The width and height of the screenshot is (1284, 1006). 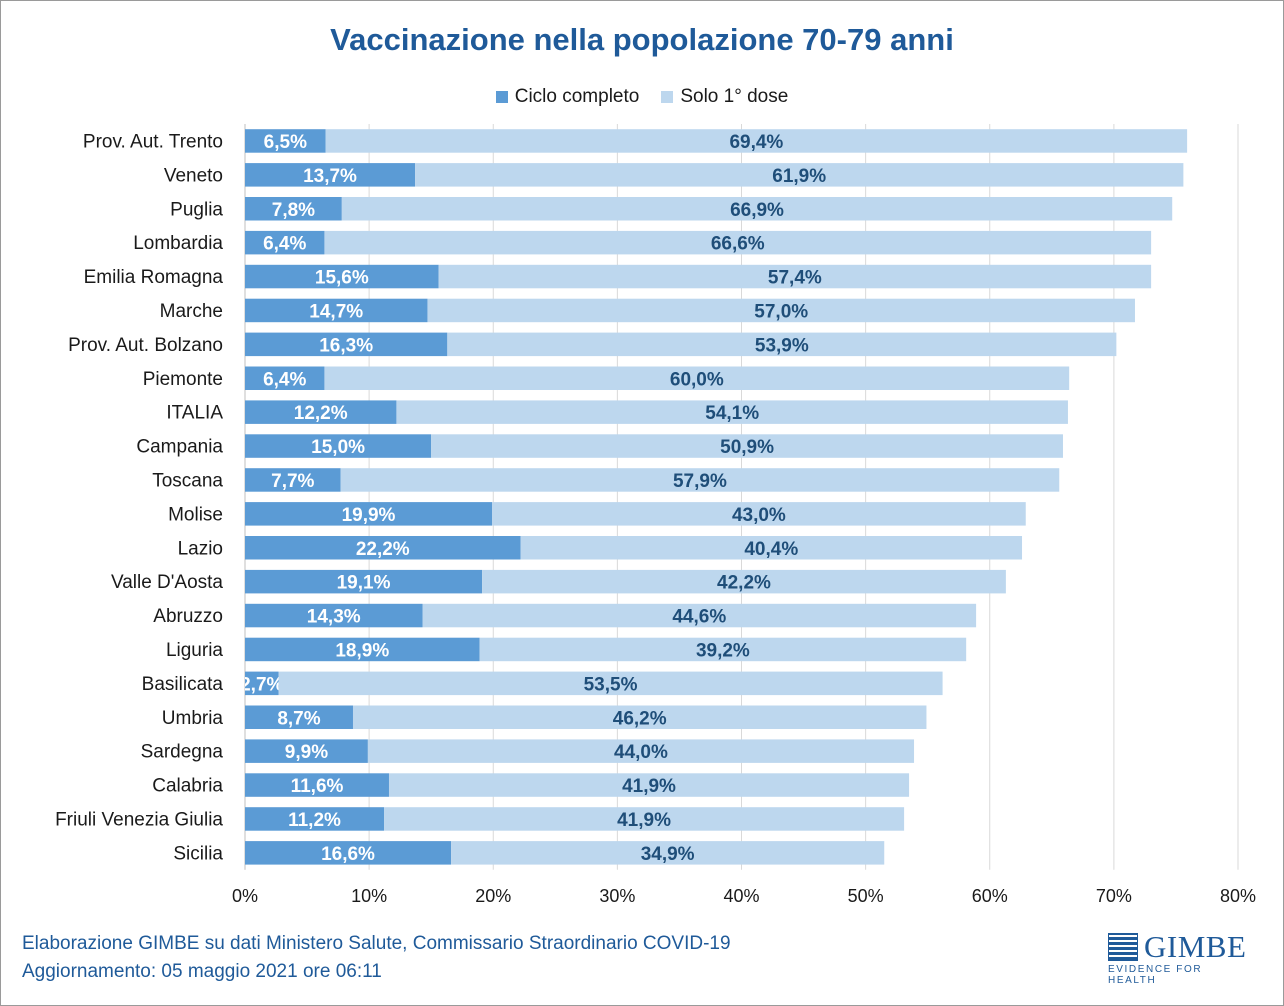 I want to click on bar-ciclo-completo-campania, so click(x=338, y=446).